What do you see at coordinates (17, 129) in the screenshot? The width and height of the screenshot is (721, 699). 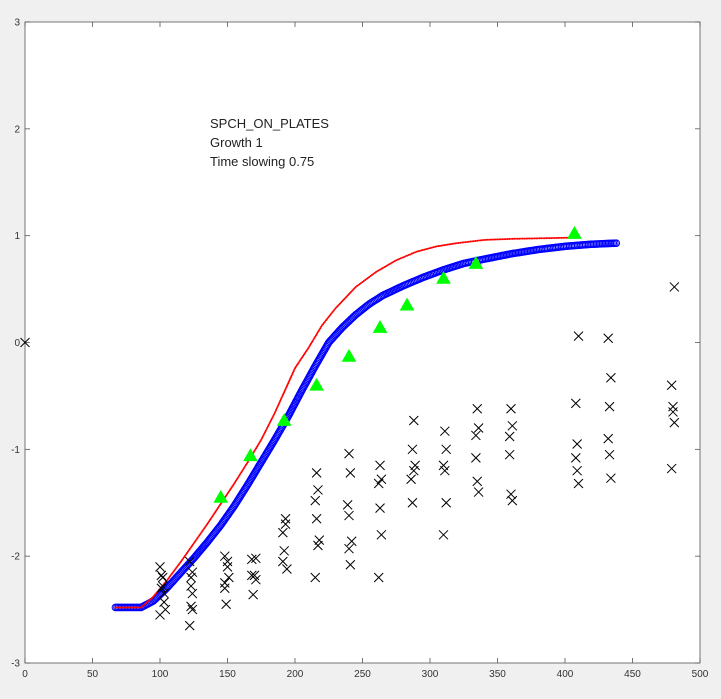 I see `y-tick-label: 2` at bounding box center [17, 129].